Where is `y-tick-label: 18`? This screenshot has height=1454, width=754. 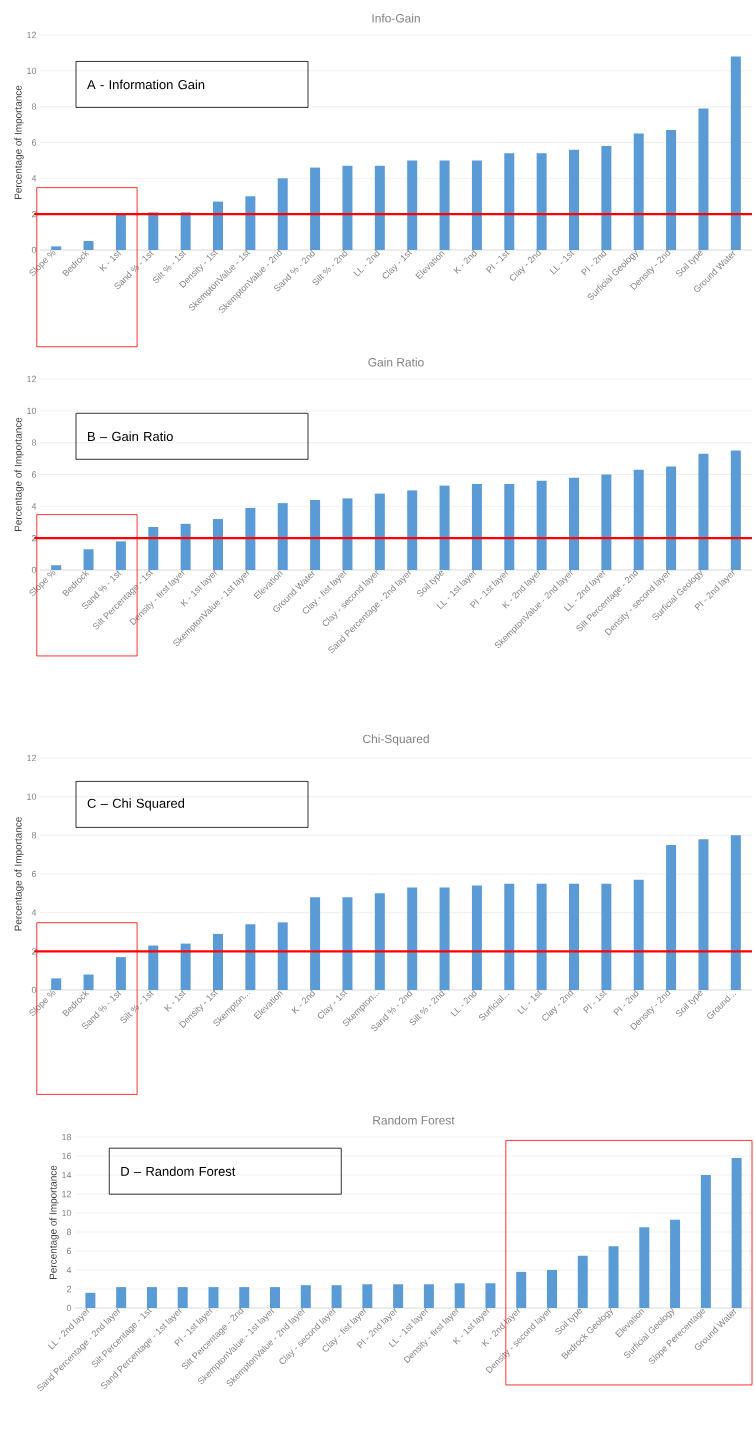
y-tick-label: 18 is located at coordinates (67, 1137).